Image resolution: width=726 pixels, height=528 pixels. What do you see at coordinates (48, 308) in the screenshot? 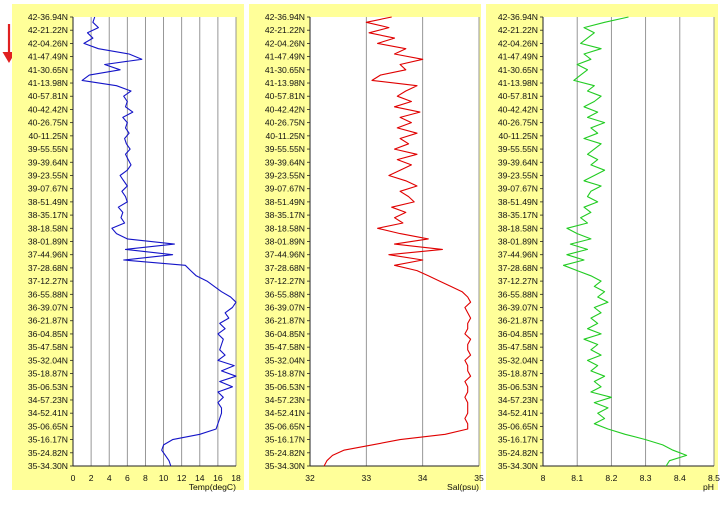
I see `temperature-y-tick-label: 36-39.07N` at bounding box center [48, 308].